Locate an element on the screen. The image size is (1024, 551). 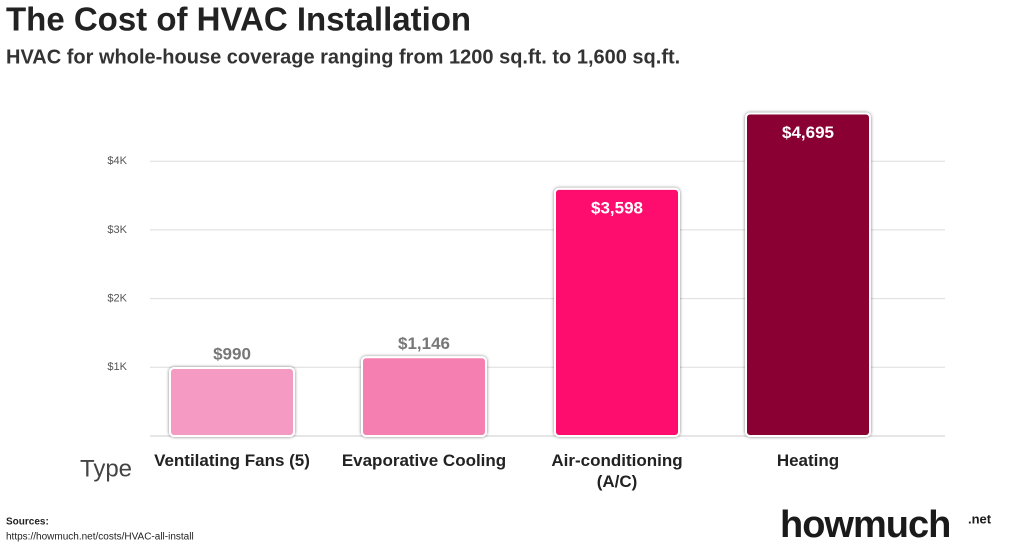
value-label: $1,146 is located at coordinates (424, 343).